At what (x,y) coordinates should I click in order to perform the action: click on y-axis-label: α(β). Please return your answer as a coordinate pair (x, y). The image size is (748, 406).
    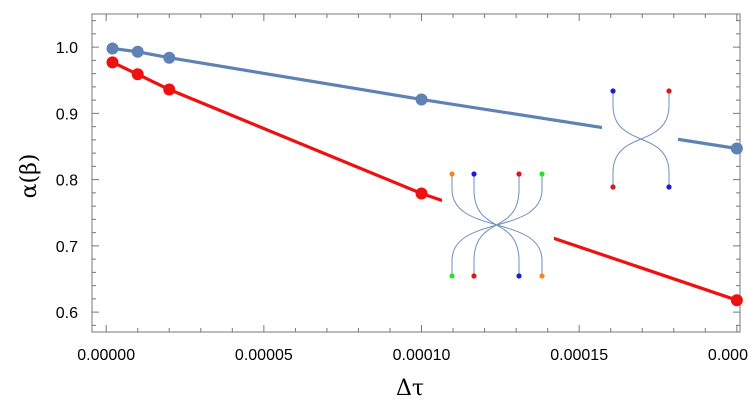
    Looking at the image, I should click on (29, 176).